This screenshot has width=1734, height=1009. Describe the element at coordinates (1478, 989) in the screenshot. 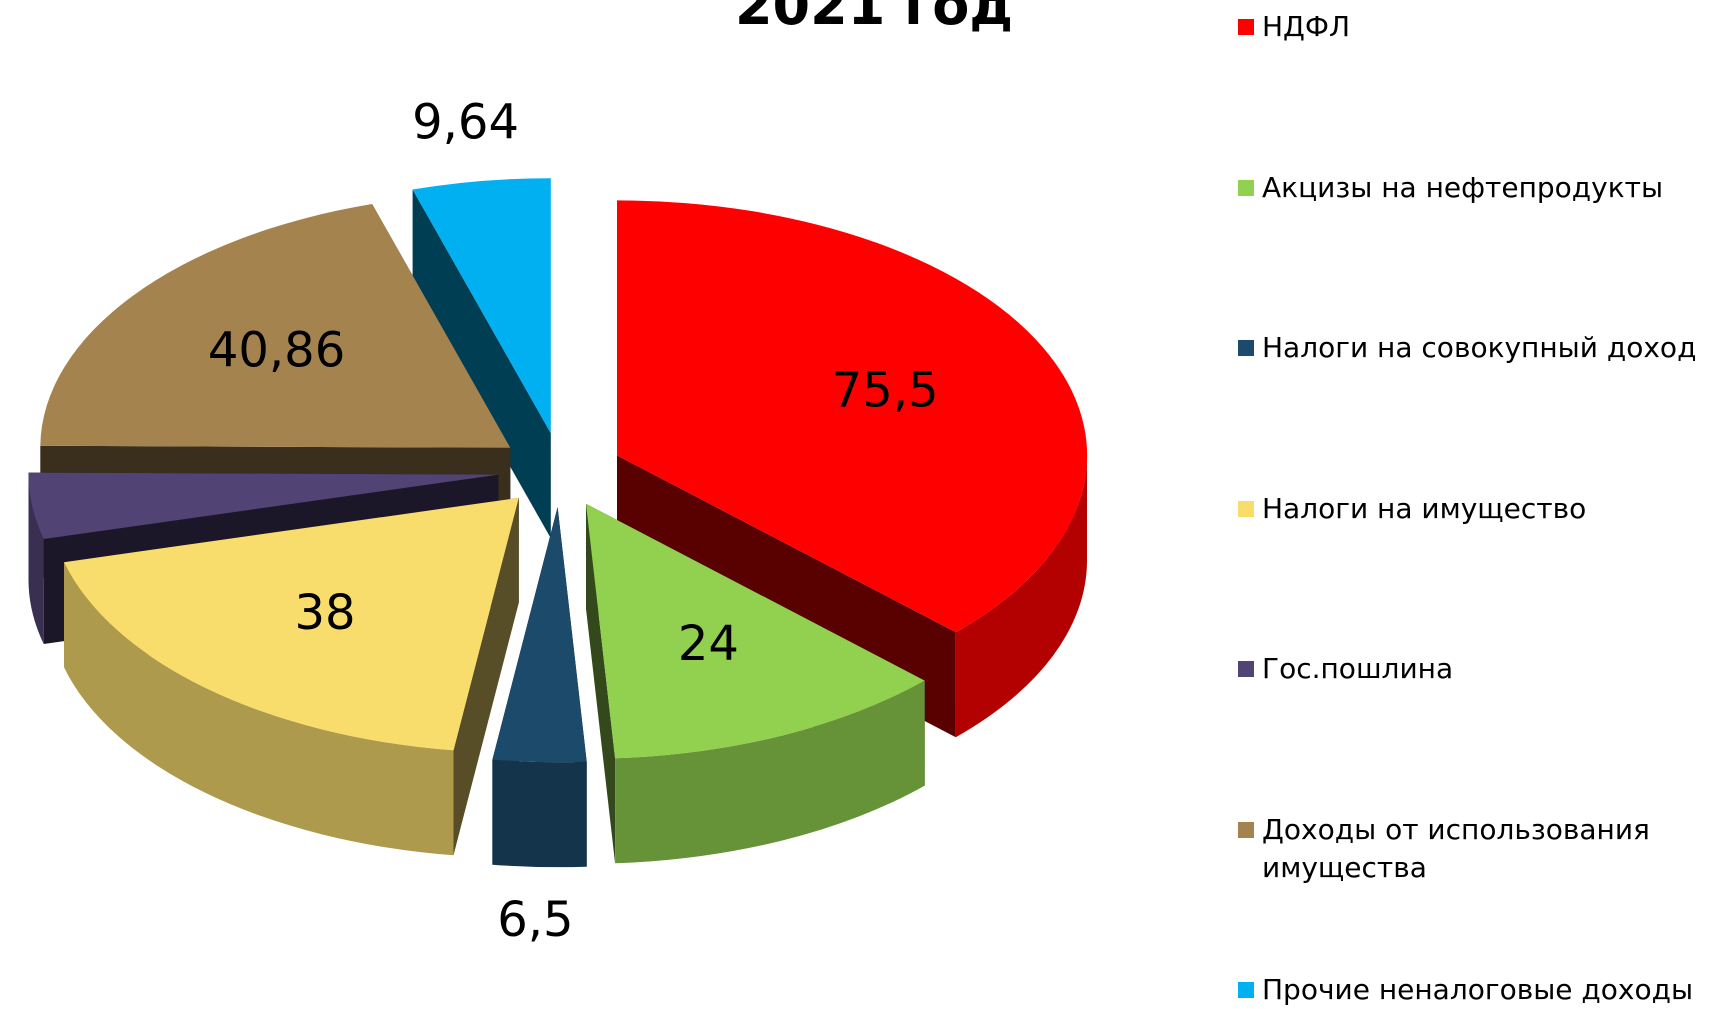

I see `legend-label: Прочие неналоговые доходы` at that location.